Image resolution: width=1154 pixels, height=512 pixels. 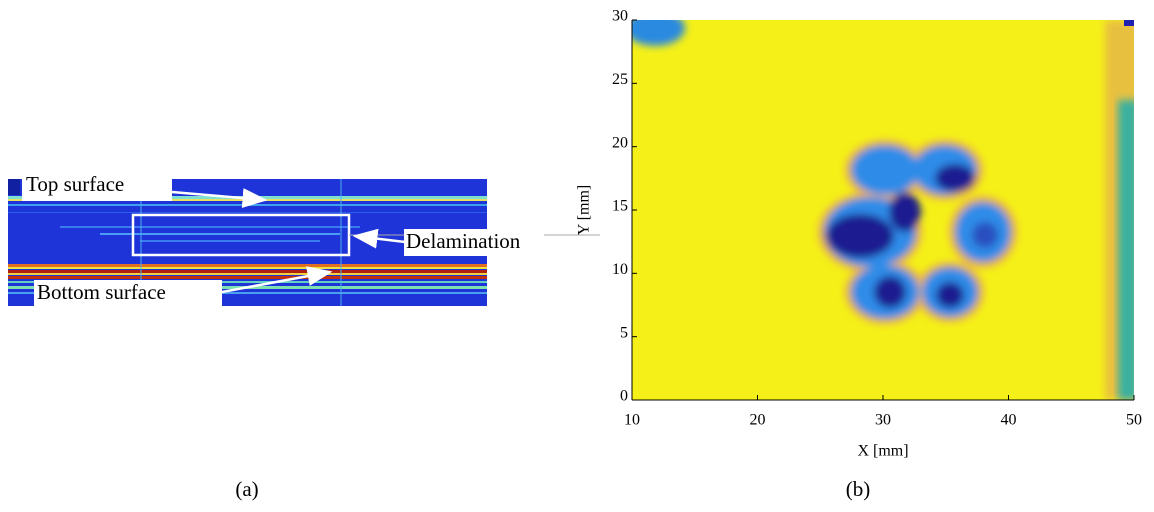 What do you see at coordinates (620, 16) in the screenshot?
I see `y-tick-label: 30` at bounding box center [620, 16].